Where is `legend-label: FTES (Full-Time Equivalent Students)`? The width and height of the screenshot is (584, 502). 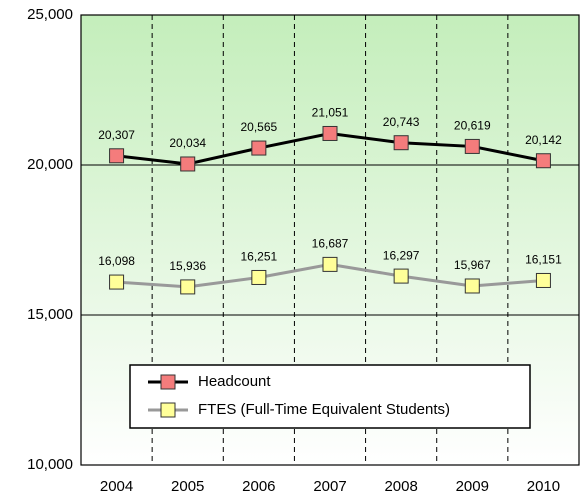 legend-label: FTES (Full-Time Equivalent Students) is located at coordinates (324, 409).